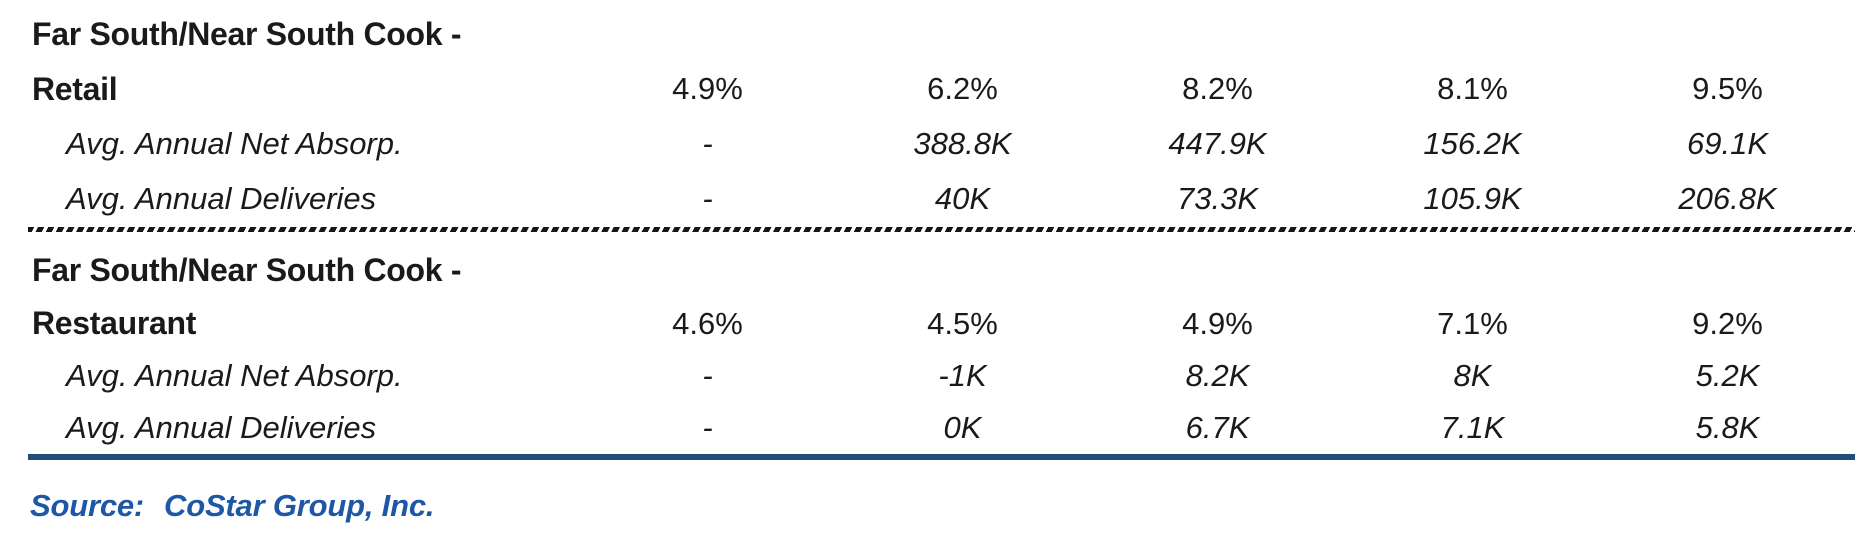  I want to click on metric-value: 388.8K, so click(962, 144).